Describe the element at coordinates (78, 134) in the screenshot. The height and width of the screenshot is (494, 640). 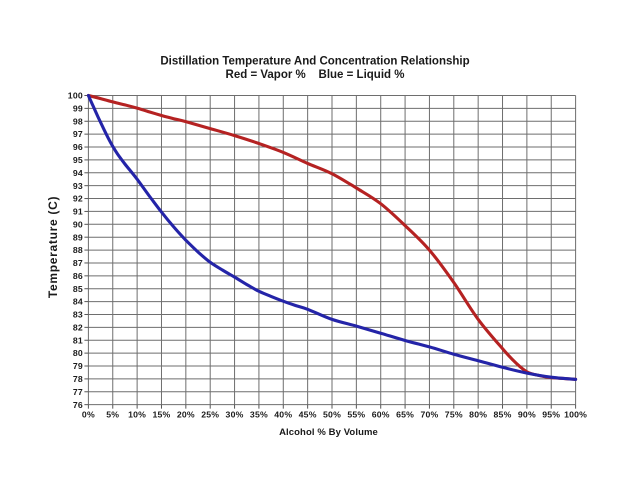
I see `svg-text: 97` at that location.